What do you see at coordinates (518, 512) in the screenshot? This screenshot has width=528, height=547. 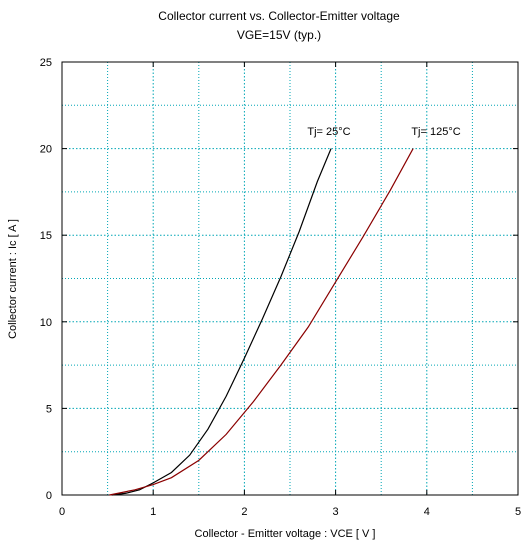 I see `x-tick-label: 5` at bounding box center [518, 512].